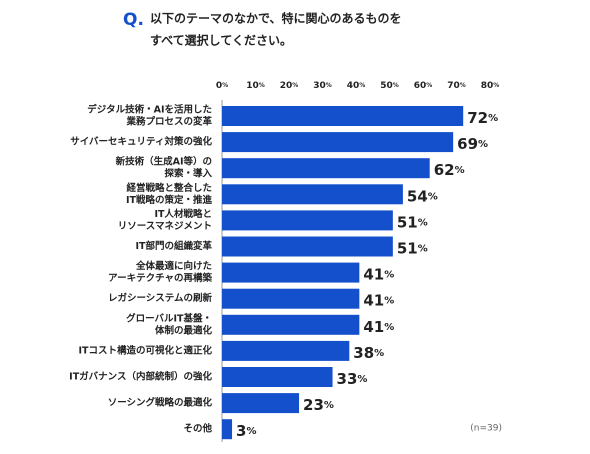 The height and width of the screenshot is (454, 590). Describe the element at coordinates (164, 162) in the screenshot. I see `category-label: 新技術（生成AI等）の` at that location.